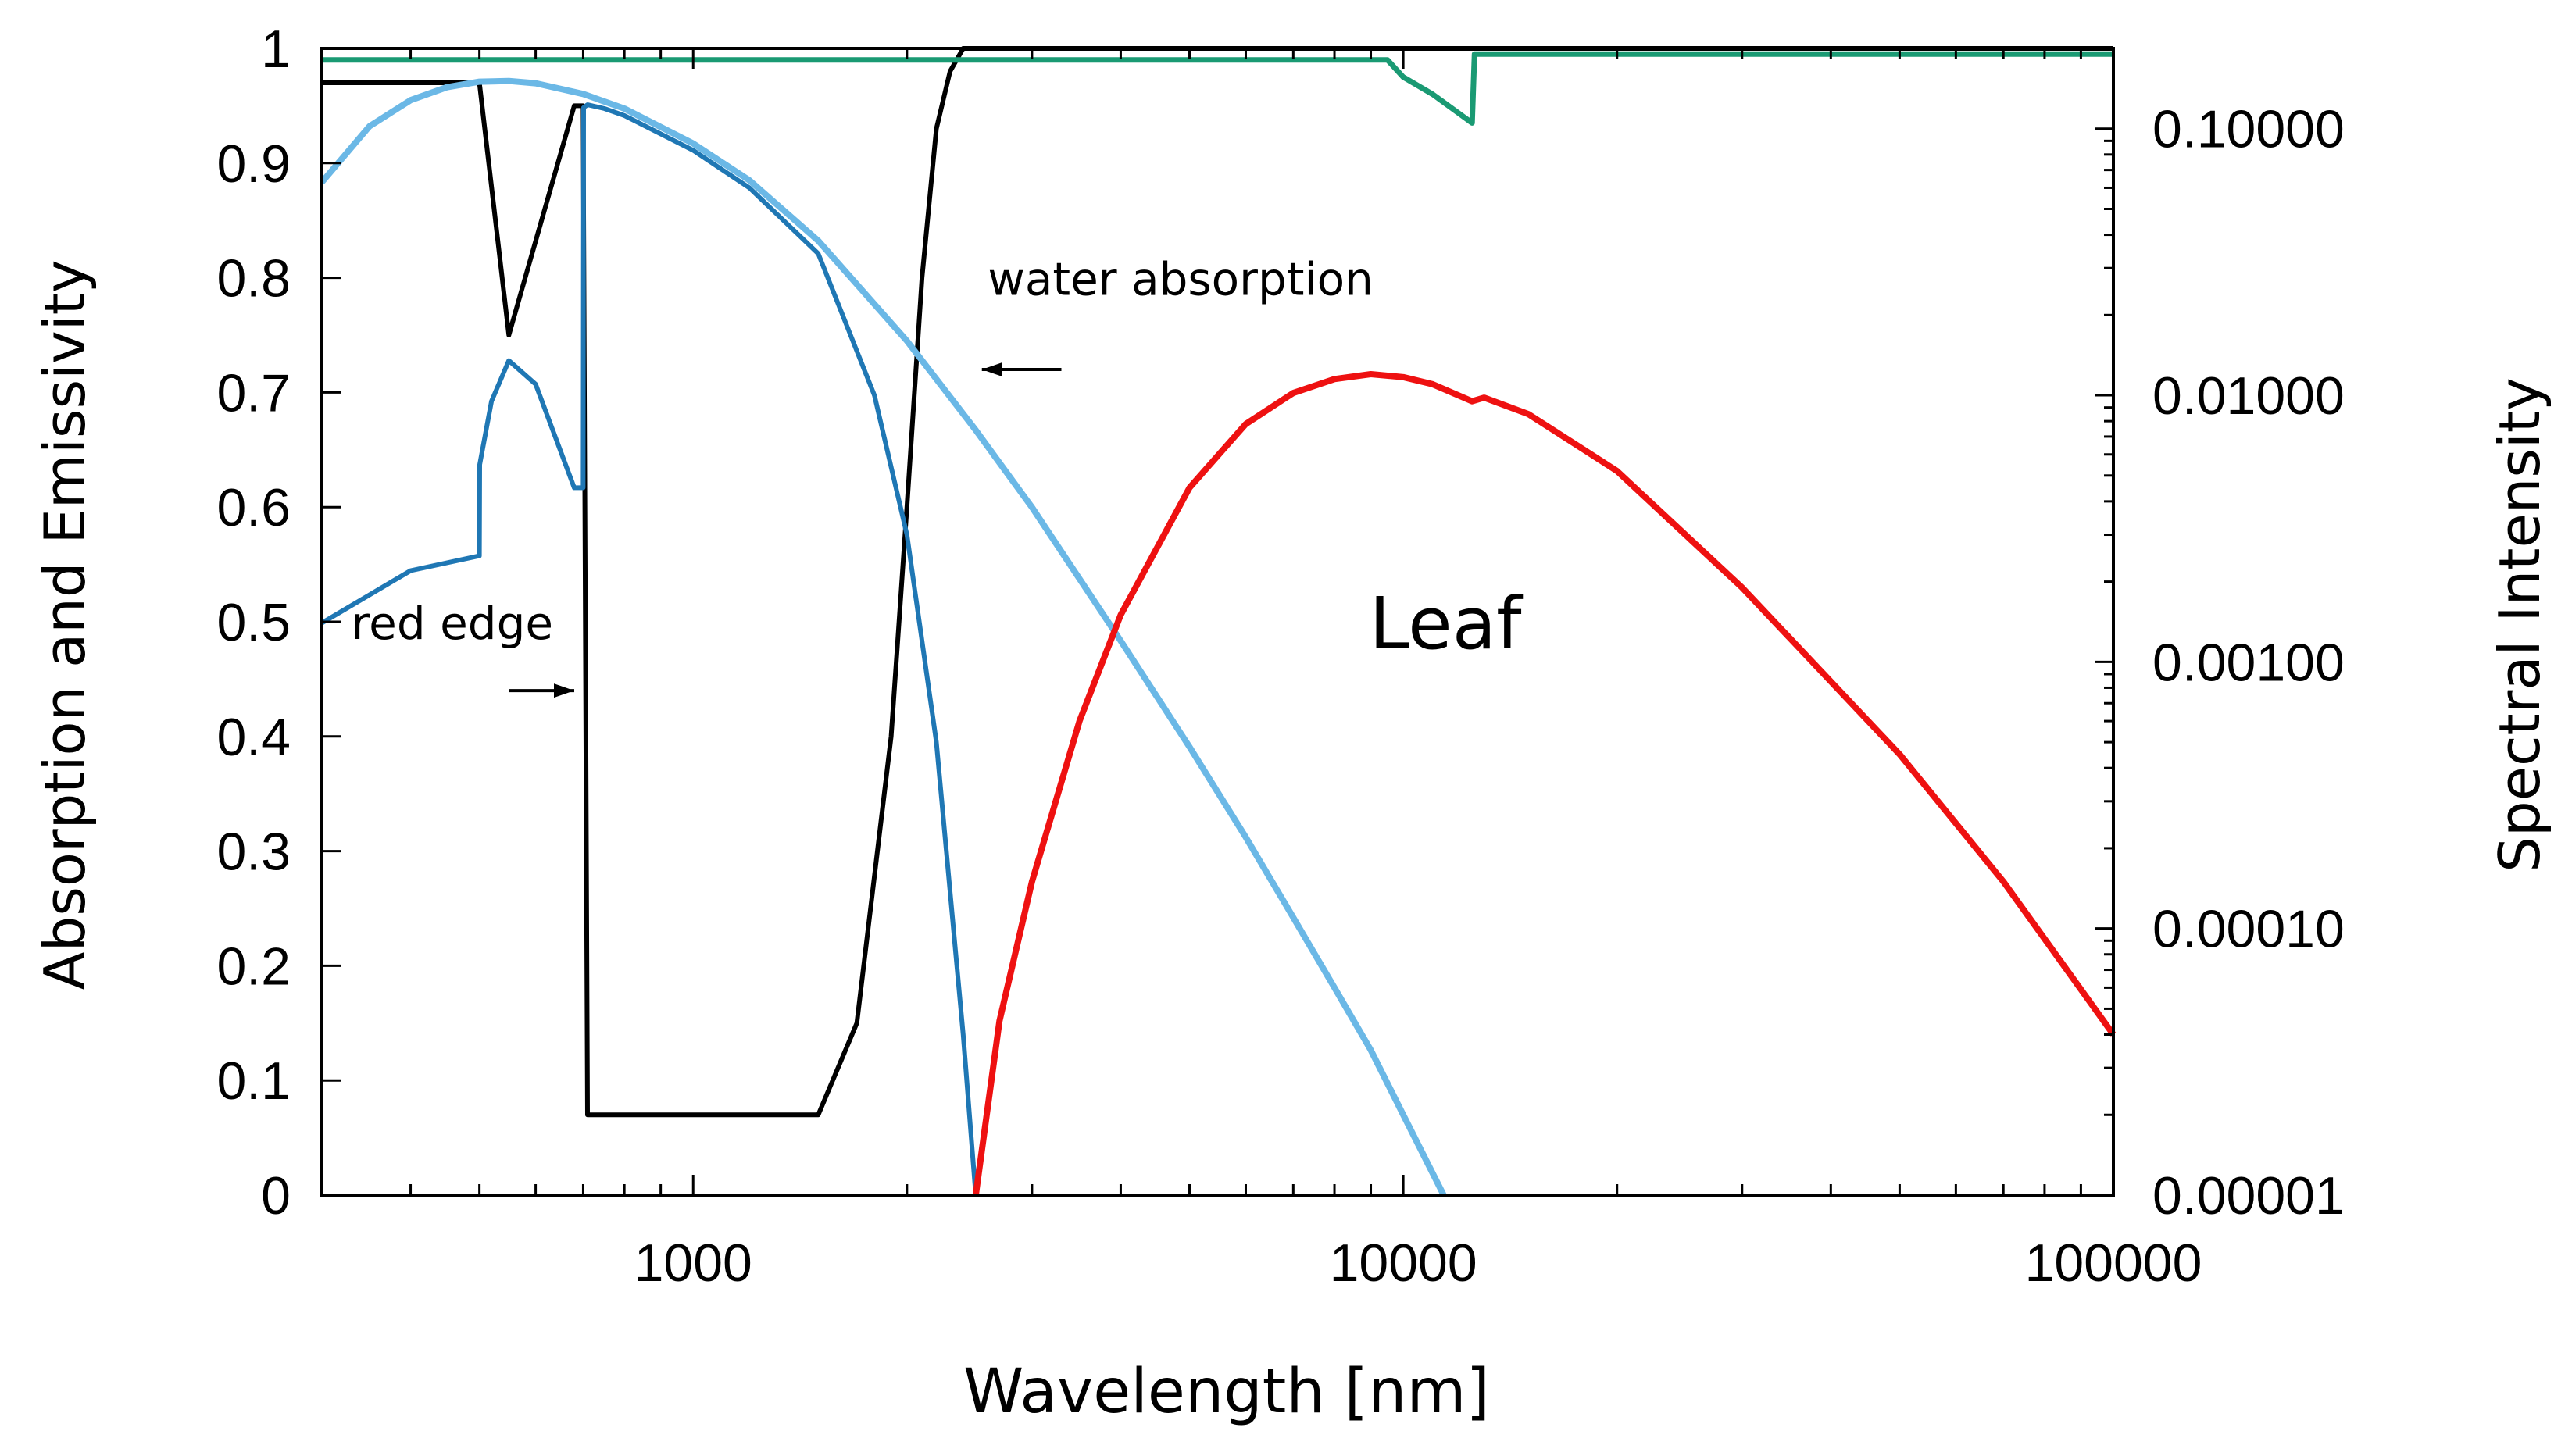 This screenshot has height=1456, width=2572. I want to click on annotation-water-absorption: water absorption, so click(1181, 279).